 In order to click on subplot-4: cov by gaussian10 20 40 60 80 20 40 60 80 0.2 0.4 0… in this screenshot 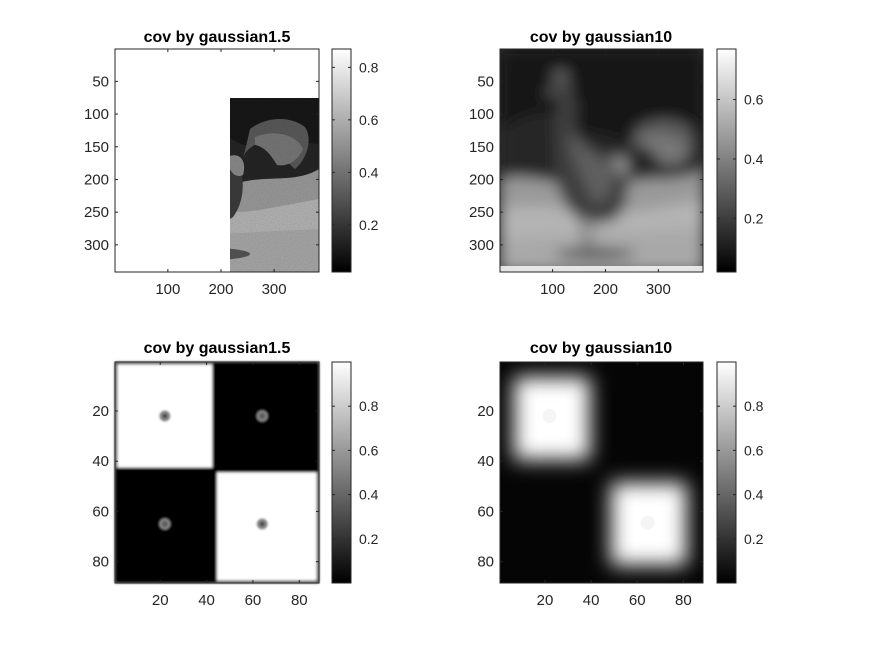, I will do `click(620, 474)`.